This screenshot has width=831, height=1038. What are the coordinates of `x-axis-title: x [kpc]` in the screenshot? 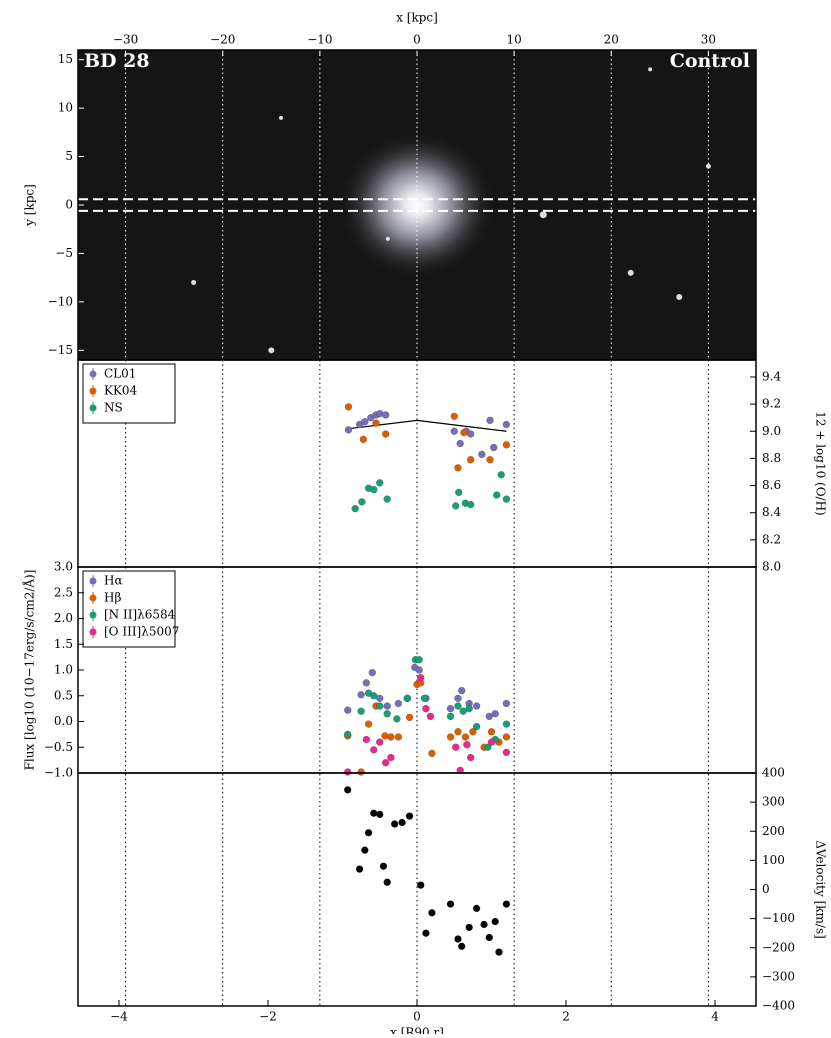 It's located at (417, 18).